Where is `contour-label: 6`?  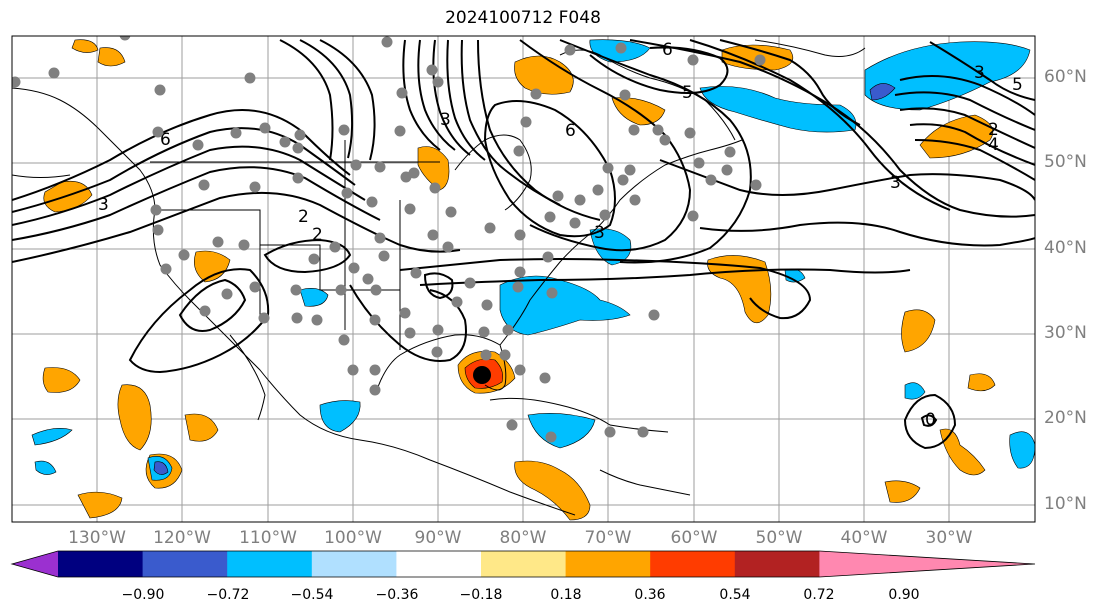
contour-label: 6 is located at coordinates (165, 140).